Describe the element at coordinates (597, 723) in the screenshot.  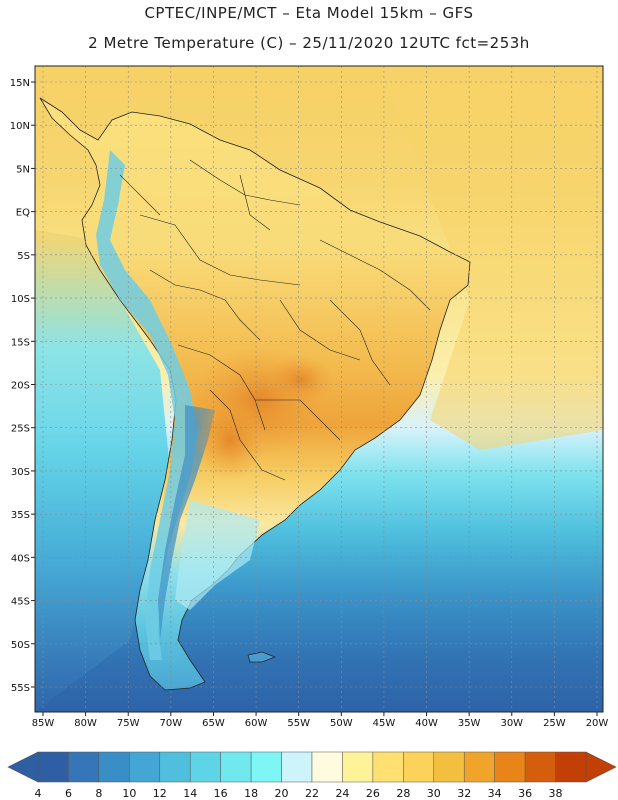
I see `lon-label-20w: 20W` at that location.